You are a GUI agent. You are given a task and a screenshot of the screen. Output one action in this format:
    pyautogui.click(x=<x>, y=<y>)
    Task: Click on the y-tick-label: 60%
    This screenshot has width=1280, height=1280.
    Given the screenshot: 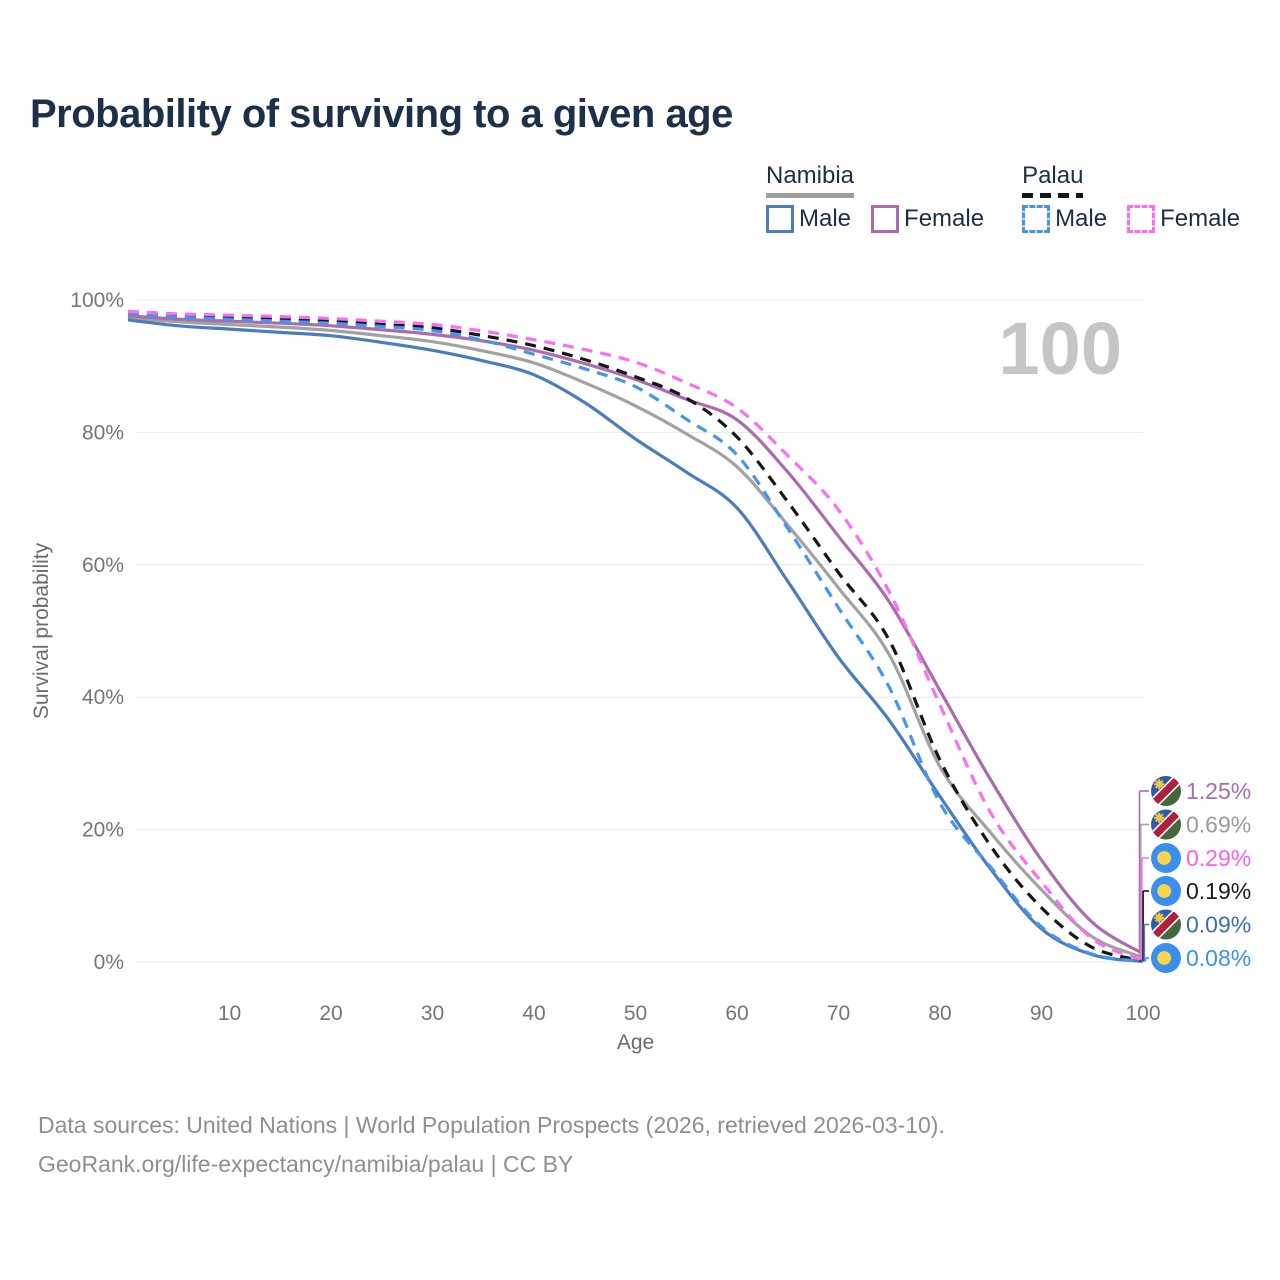 What is the action you would take?
    pyautogui.click(x=103, y=565)
    